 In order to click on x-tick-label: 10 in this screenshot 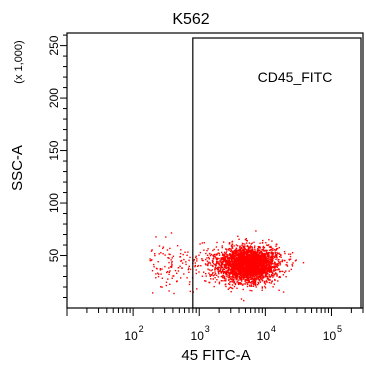, I will do `click(264, 336)`.